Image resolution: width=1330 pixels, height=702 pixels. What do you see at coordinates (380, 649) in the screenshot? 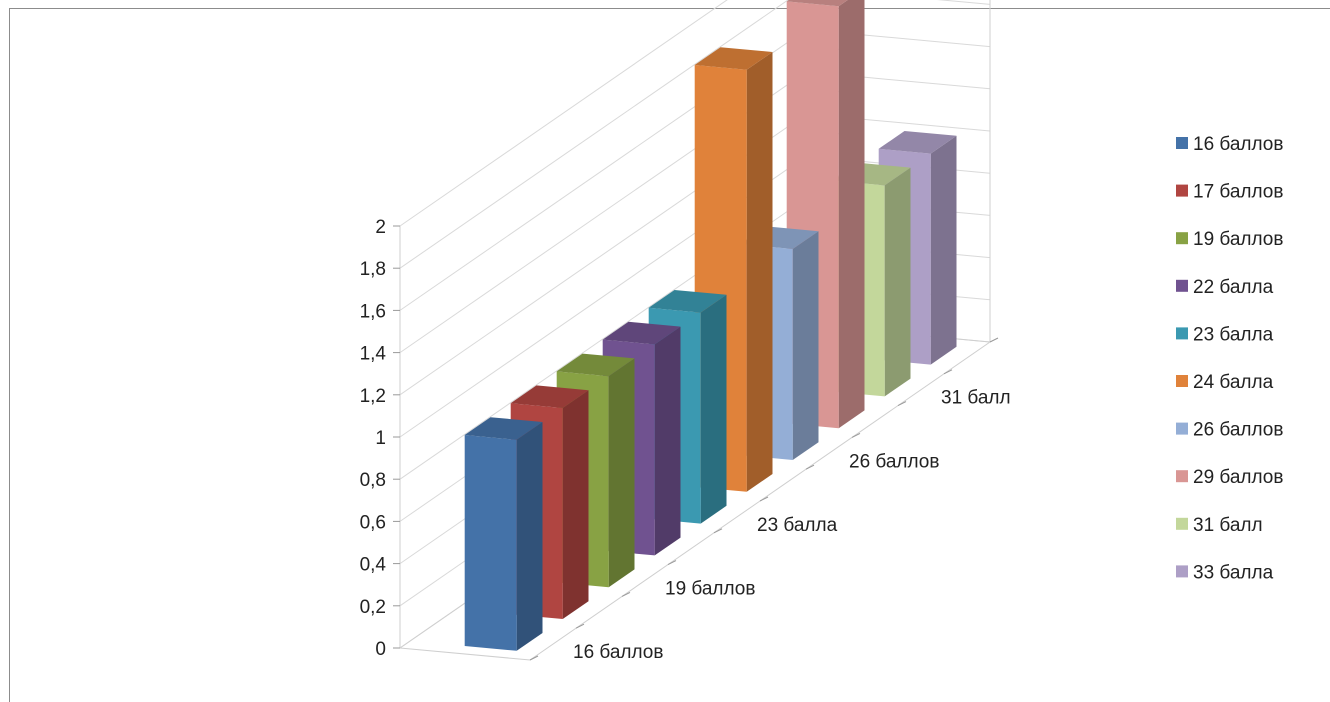
I see `y-tick-label: 0` at bounding box center [380, 649].